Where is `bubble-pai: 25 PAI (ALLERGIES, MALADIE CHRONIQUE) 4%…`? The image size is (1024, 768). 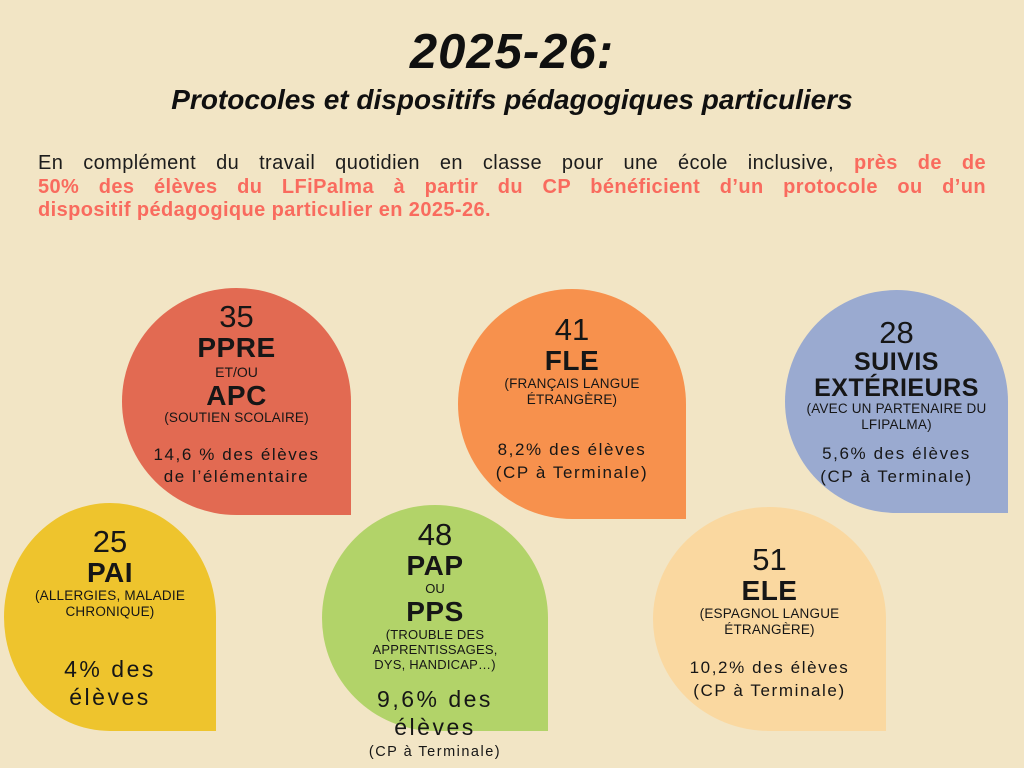
bubble-pai: 25 PAI (ALLERGIES, MALADIE CHRONIQUE) 4%… is located at coordinates (110, 617).